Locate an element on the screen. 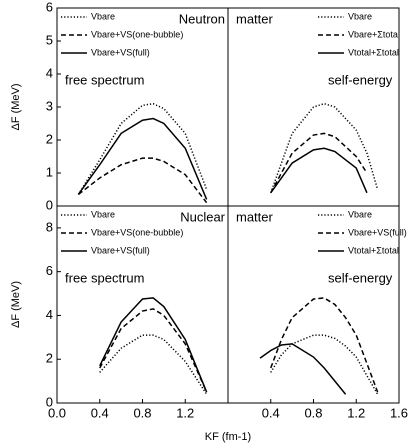 Image resolution: width=413 pixels, height=447 pixels. y-tick-label: 1 is located at coordinates (49, 171).